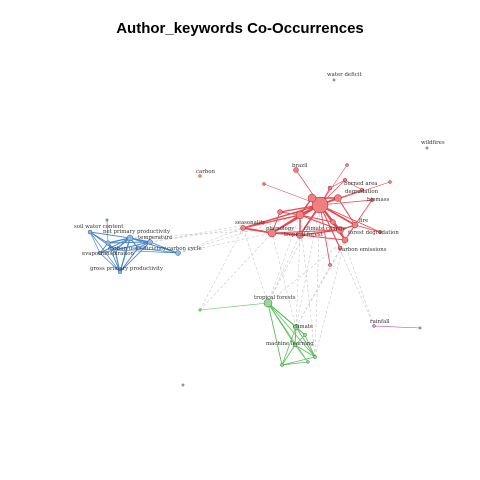  I want to click on node-soil-water-content, so click(90, 232).